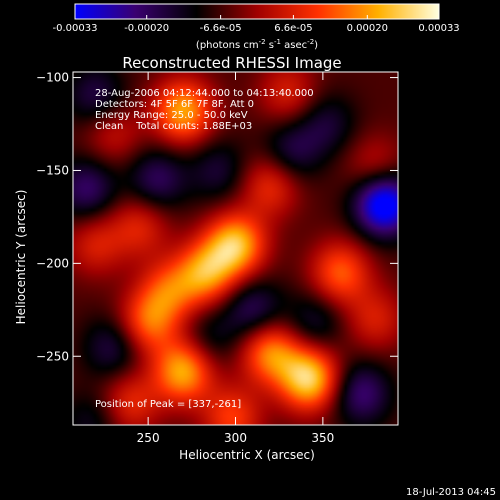 The height and width of the screenshot is (500, 500). What do you see at coordinates (322, 438) in the screenshot?
I see `x-tick-label: 350` at bounding box center [322, 438].